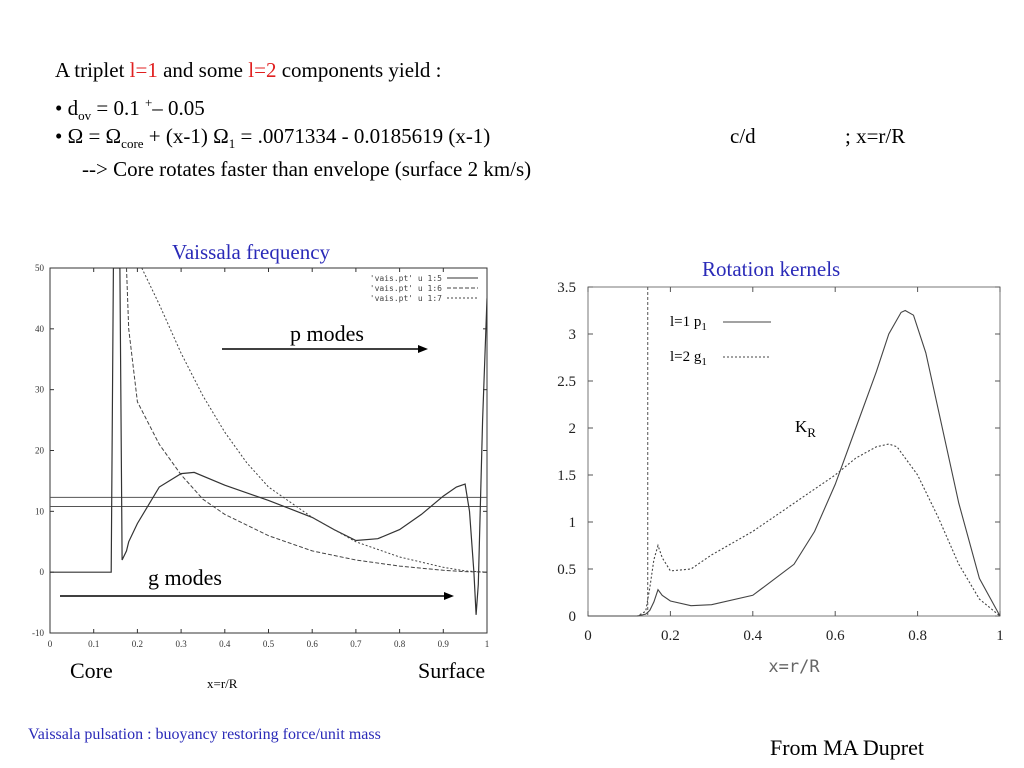 The height and width of the screenshot is (768, 1024). I want to click on l2-label: l=2, so click(262, 70).